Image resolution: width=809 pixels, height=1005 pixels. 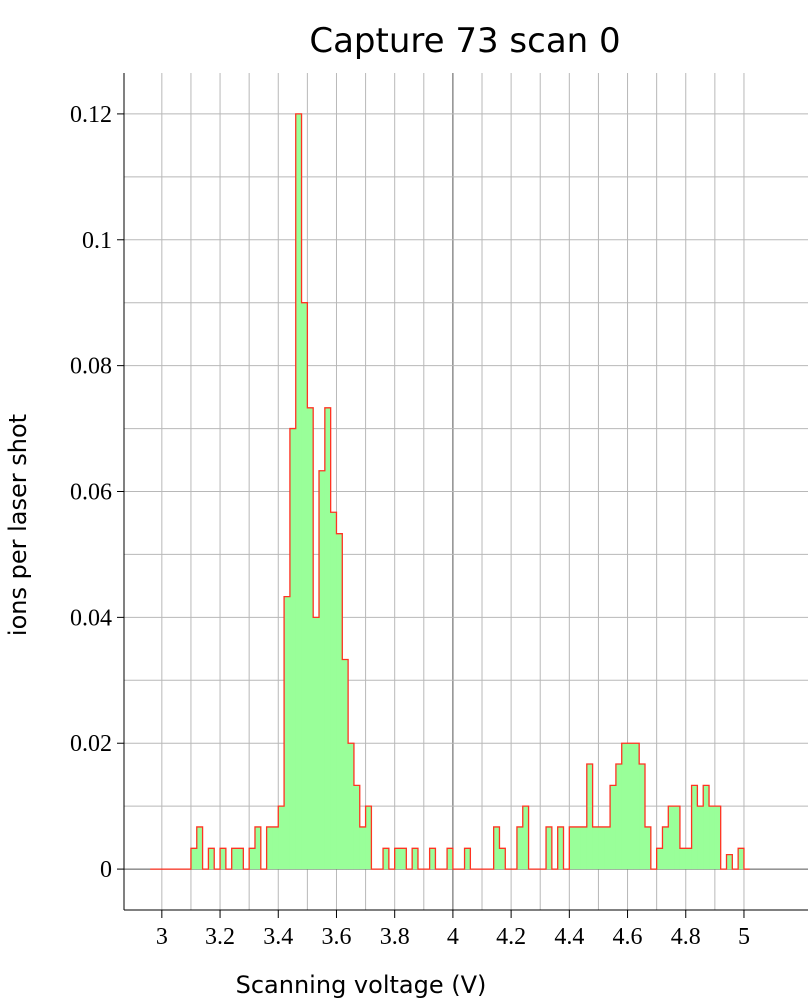 What do you see at coordinates (278, 937) in the screenshot?
I see `x-tick-label: 3.4` at bounding box center [278, 937].